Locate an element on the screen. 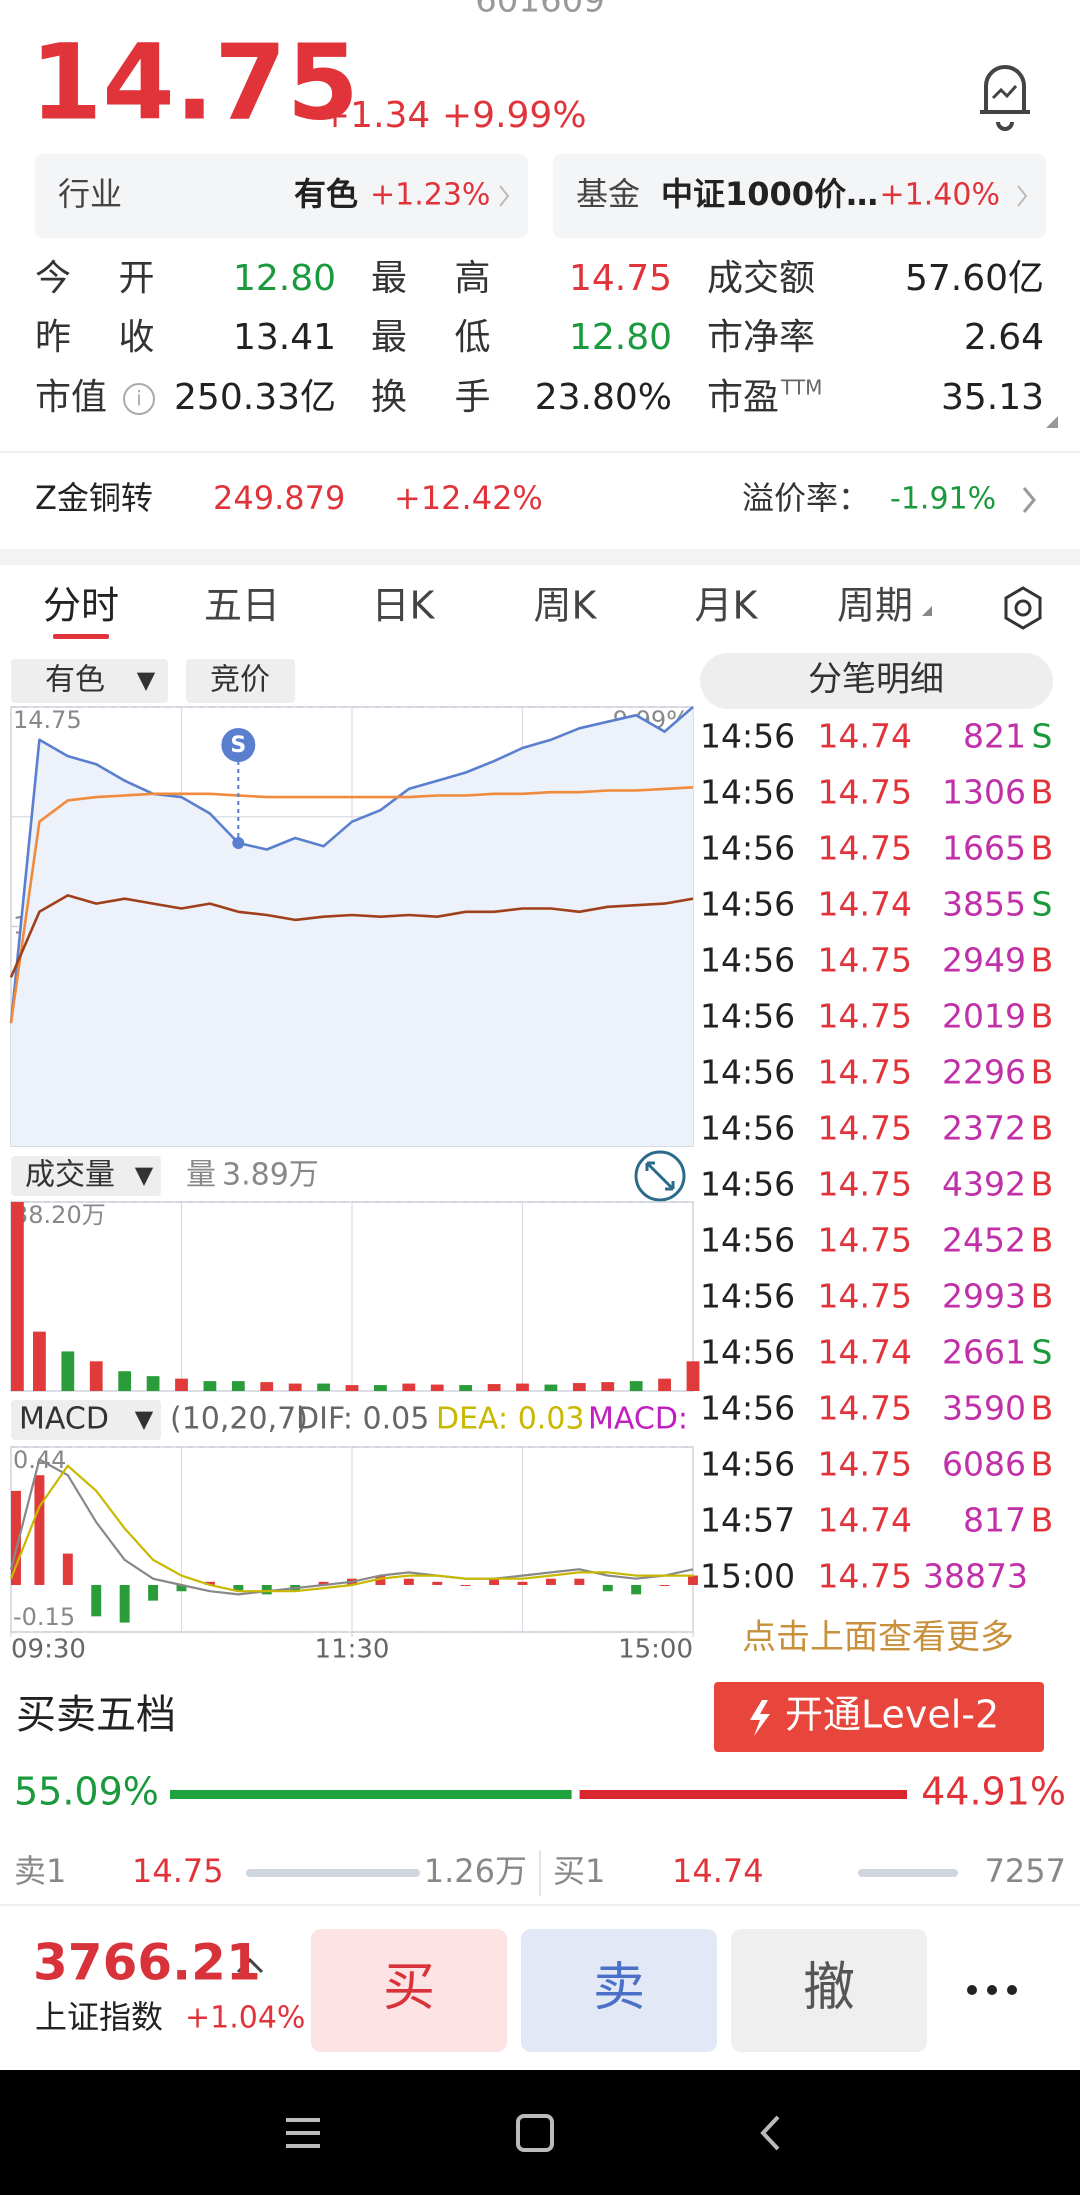 The image size is (1080, 2195). bond-price: 249.879 is located at coordinates (279, 498).